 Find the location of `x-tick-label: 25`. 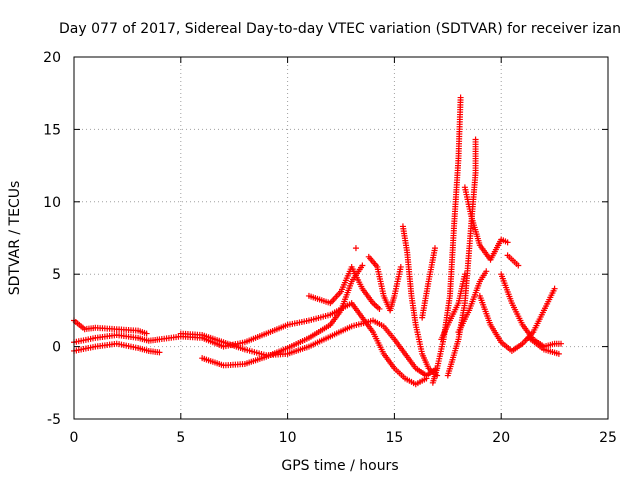

x-tick-label: 25 is located at coordinates (608, 438).